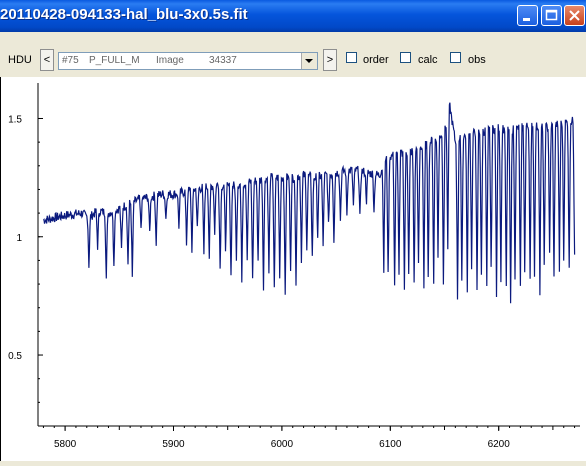 The height and width of the screenshot is (466, 586). What do you see at coordinates (351, 57) in the screenshot?
I see `order-checkbox` at bounding box center [351, 57].